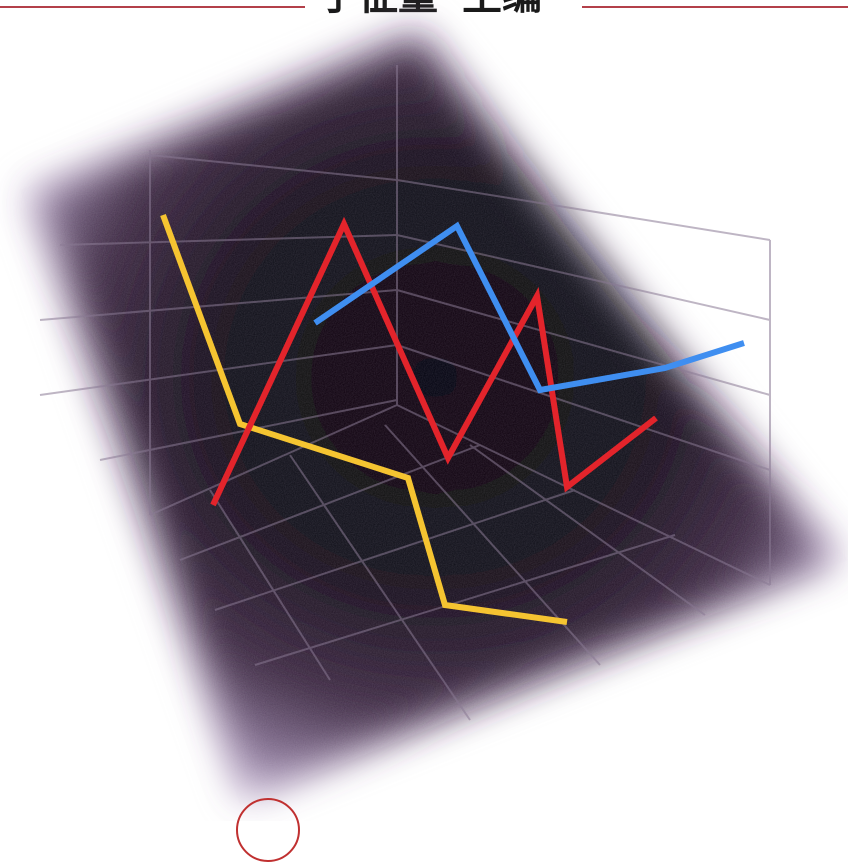  I want to click on decorative-circle-outline, so click(268, 830).